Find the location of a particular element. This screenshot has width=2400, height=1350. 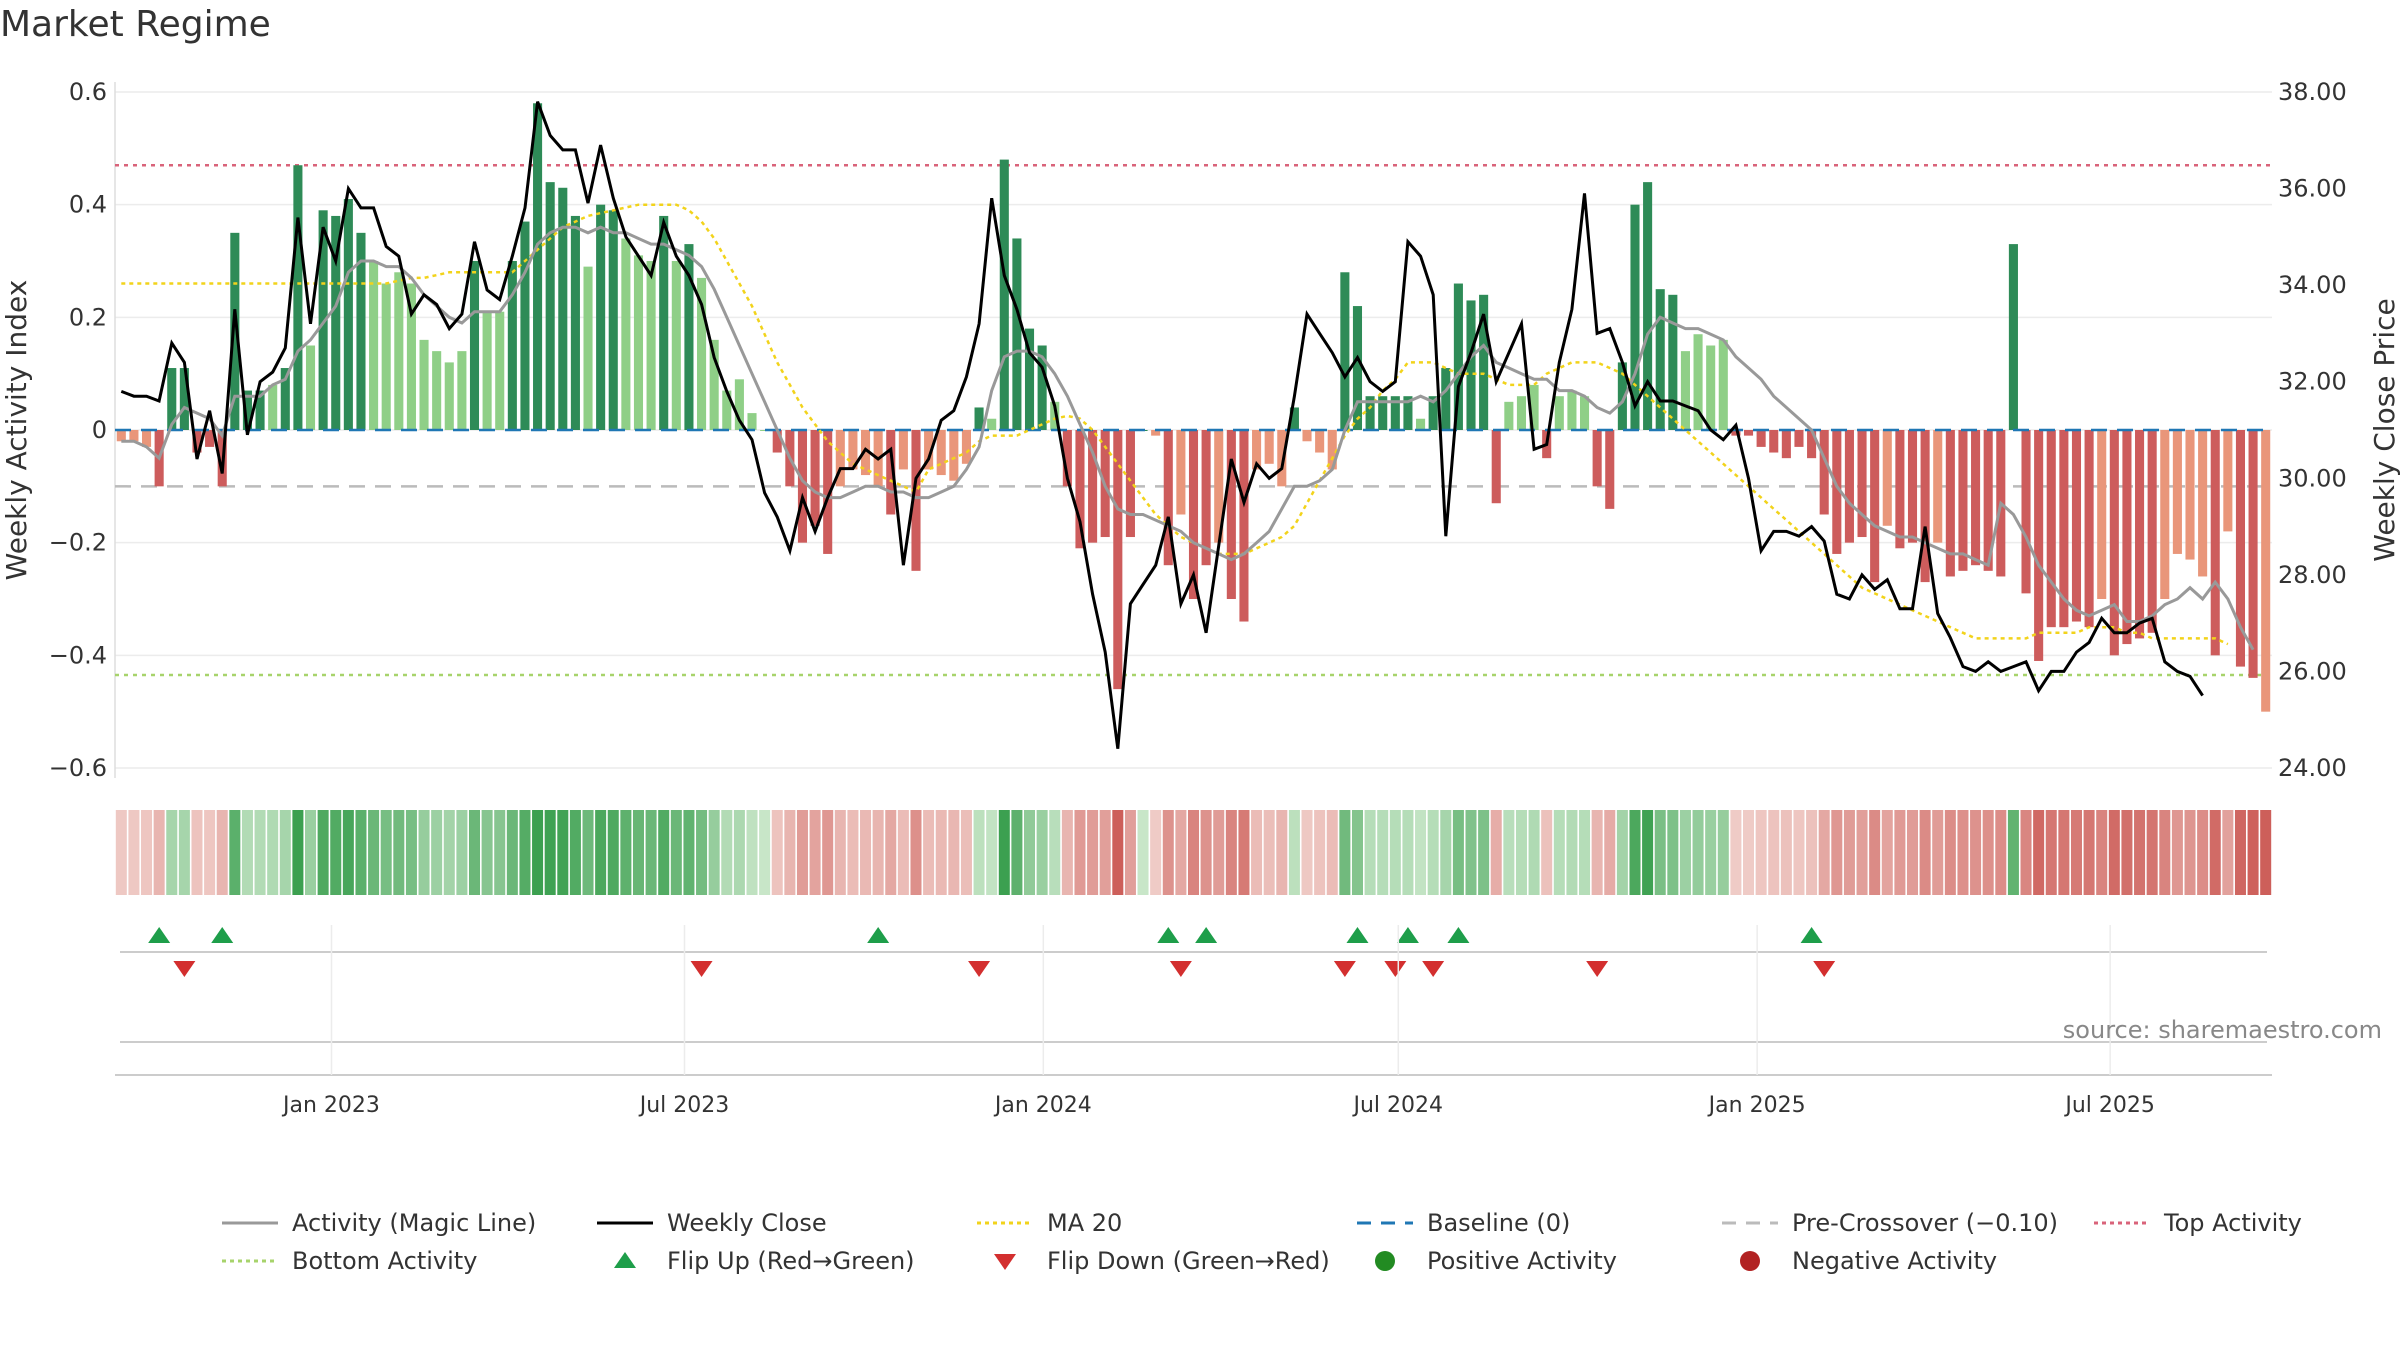

legend-label: Negative Activity is located at coordinates (1895, 1261).